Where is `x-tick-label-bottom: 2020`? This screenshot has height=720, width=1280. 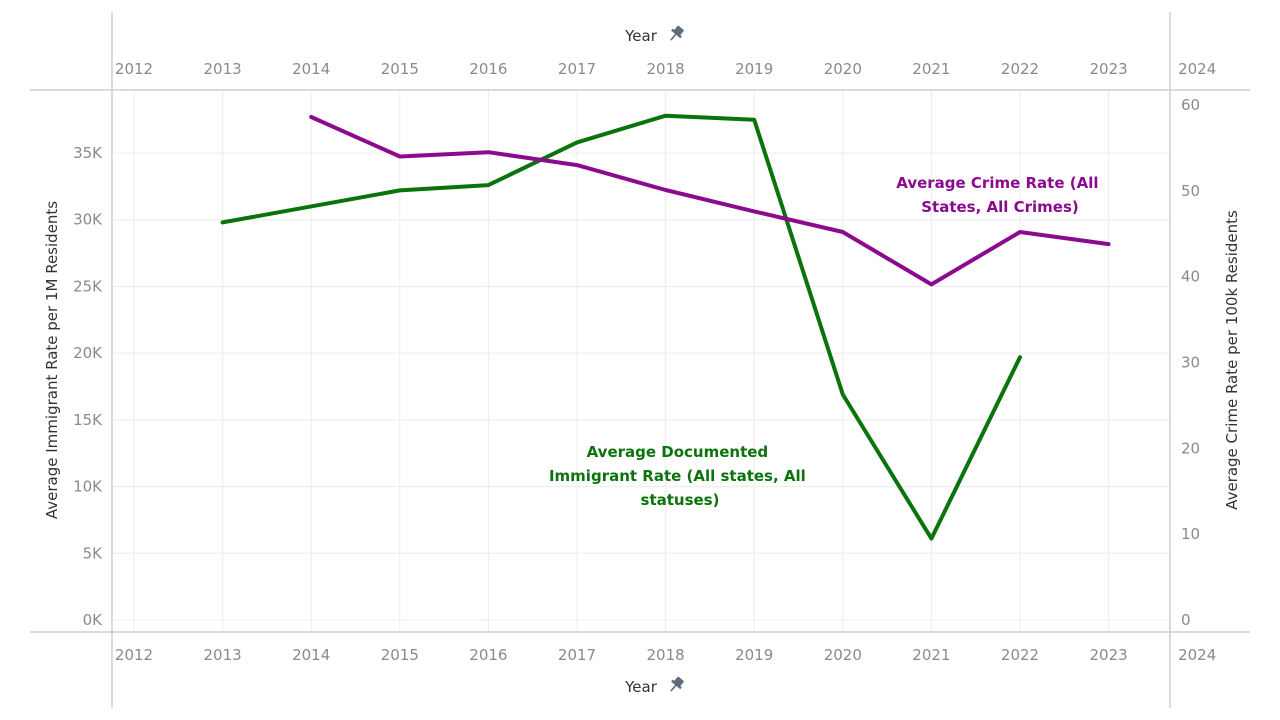 x-tick-label-bottom: 2020 is located at coordinates (843, 655).